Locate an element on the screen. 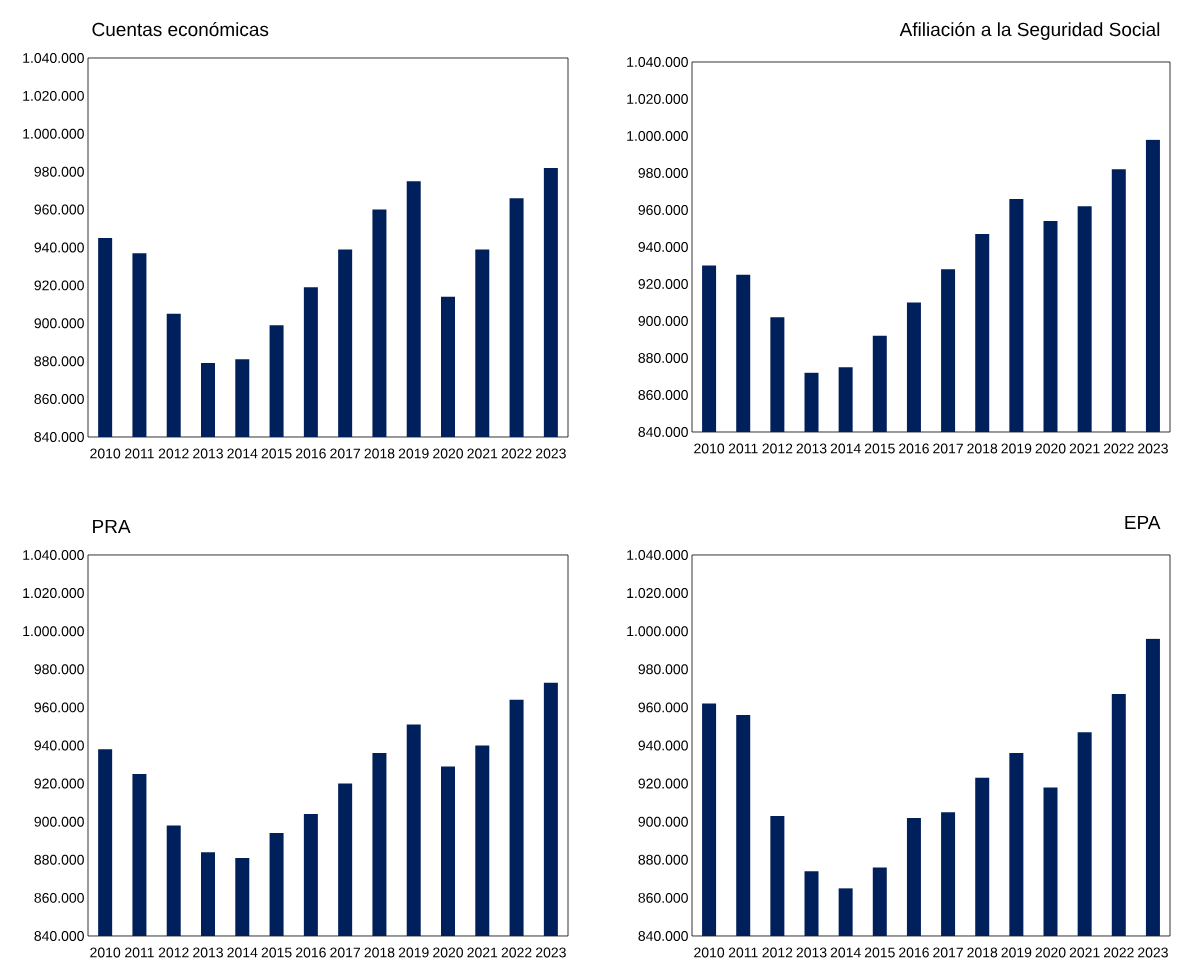 This screenshot has height=971, width=1181. chart-title: Cuentas económicas is located at coordinates (180, 29).